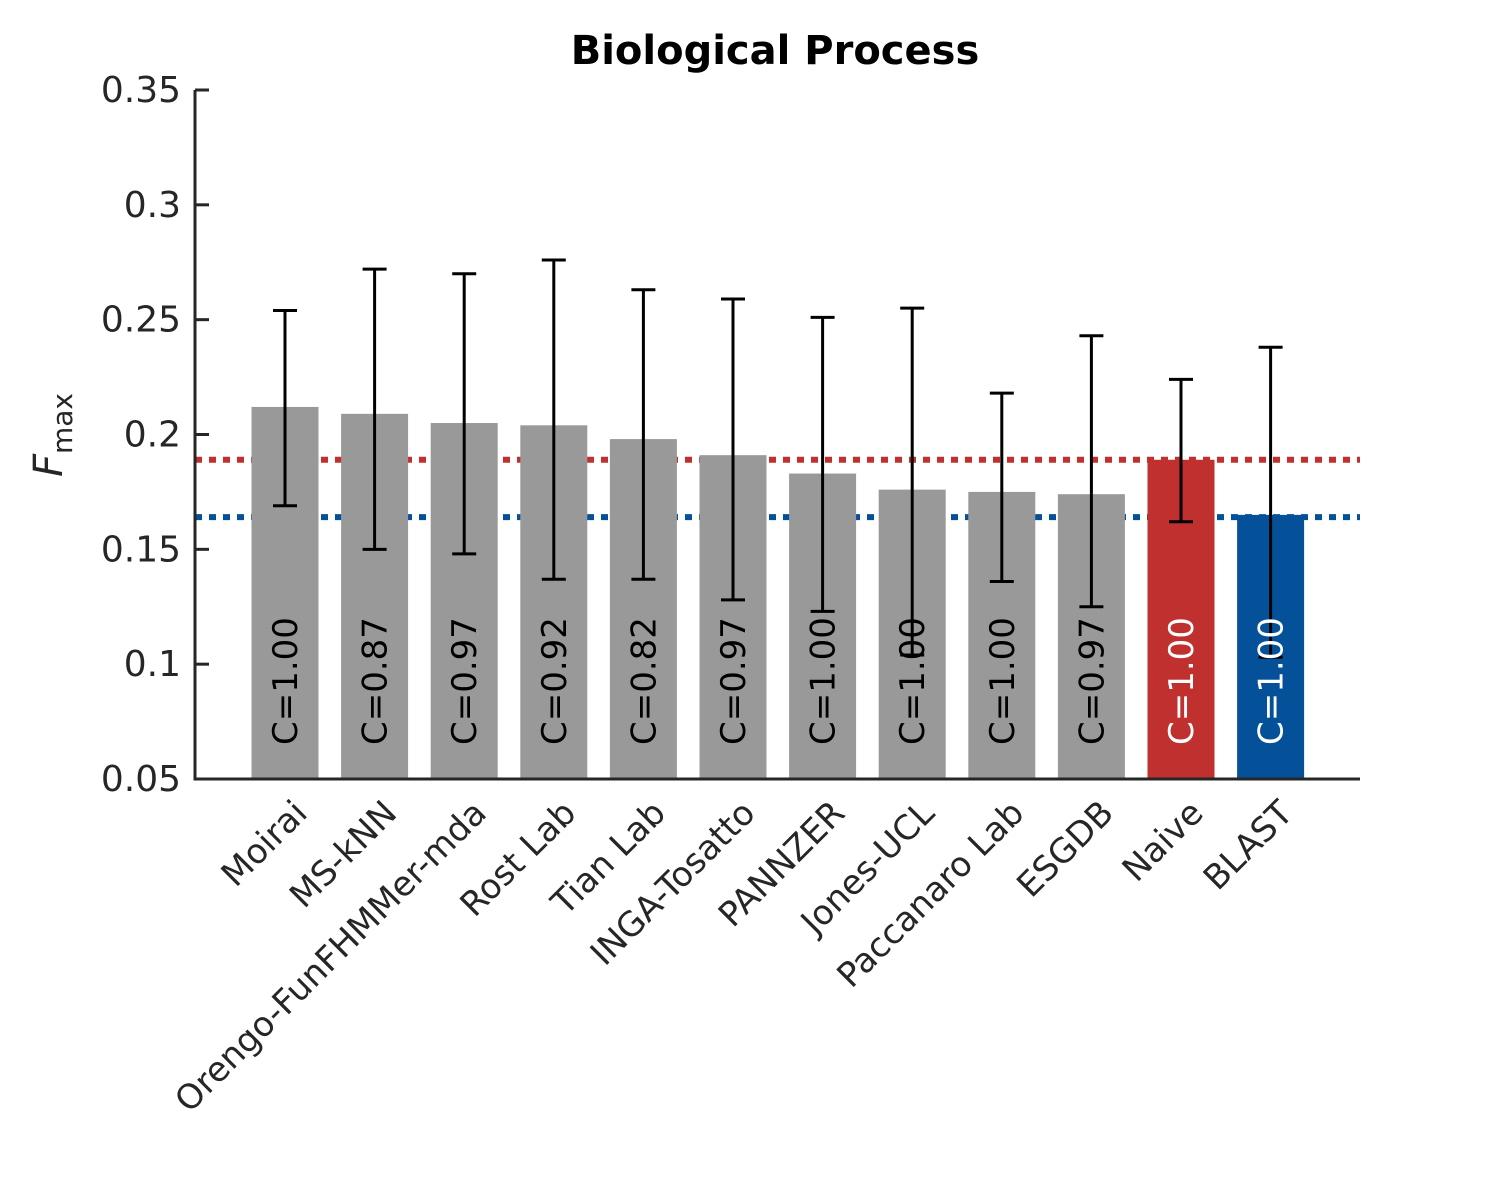 The height and width of the screenshot is (1200, 1500). I want to click on y-axis-label-subscript: max, so click(62, 423).